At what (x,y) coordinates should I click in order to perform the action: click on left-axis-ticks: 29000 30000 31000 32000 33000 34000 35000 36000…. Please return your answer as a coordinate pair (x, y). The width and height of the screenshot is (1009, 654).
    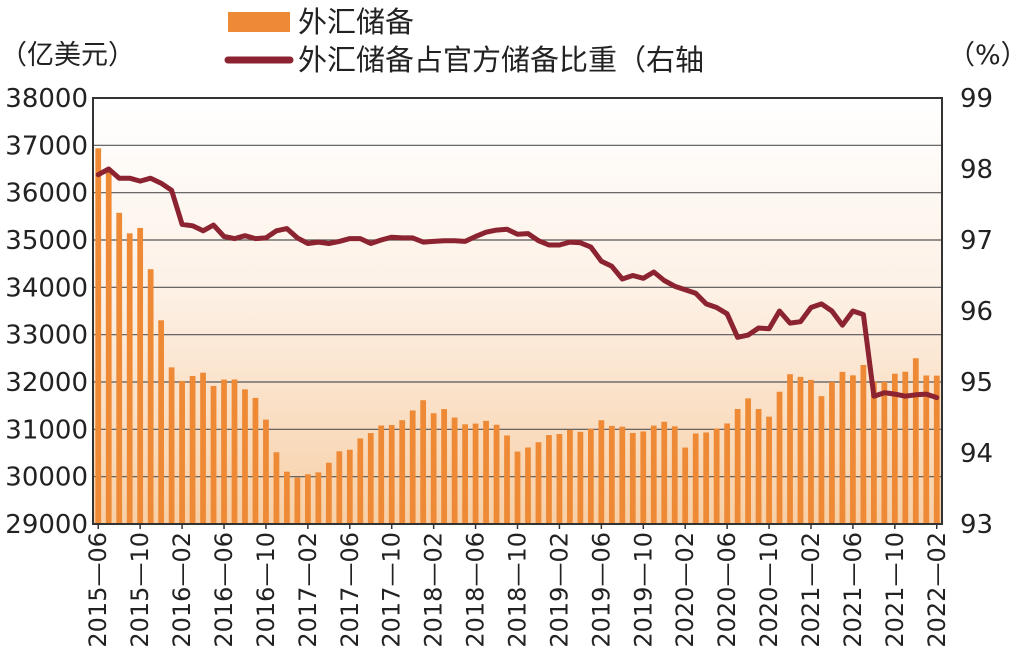
    Looking at the image, I should click on (46, 312).